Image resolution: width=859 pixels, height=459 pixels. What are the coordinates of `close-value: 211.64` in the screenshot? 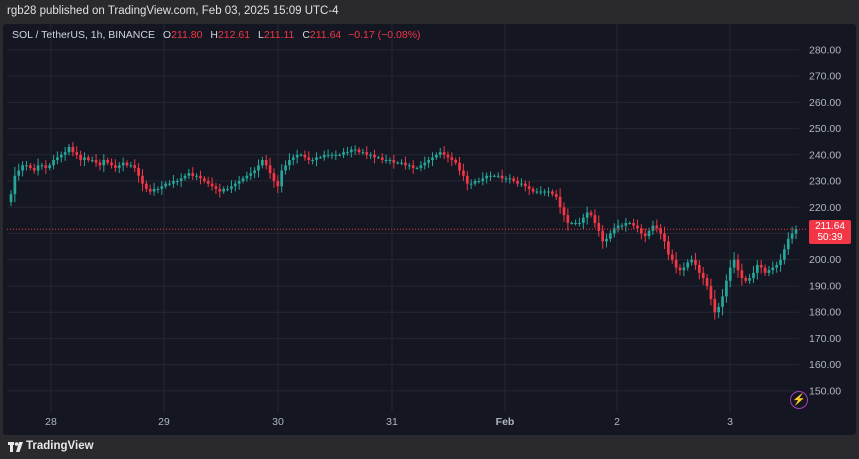 It's located at (325, 35).